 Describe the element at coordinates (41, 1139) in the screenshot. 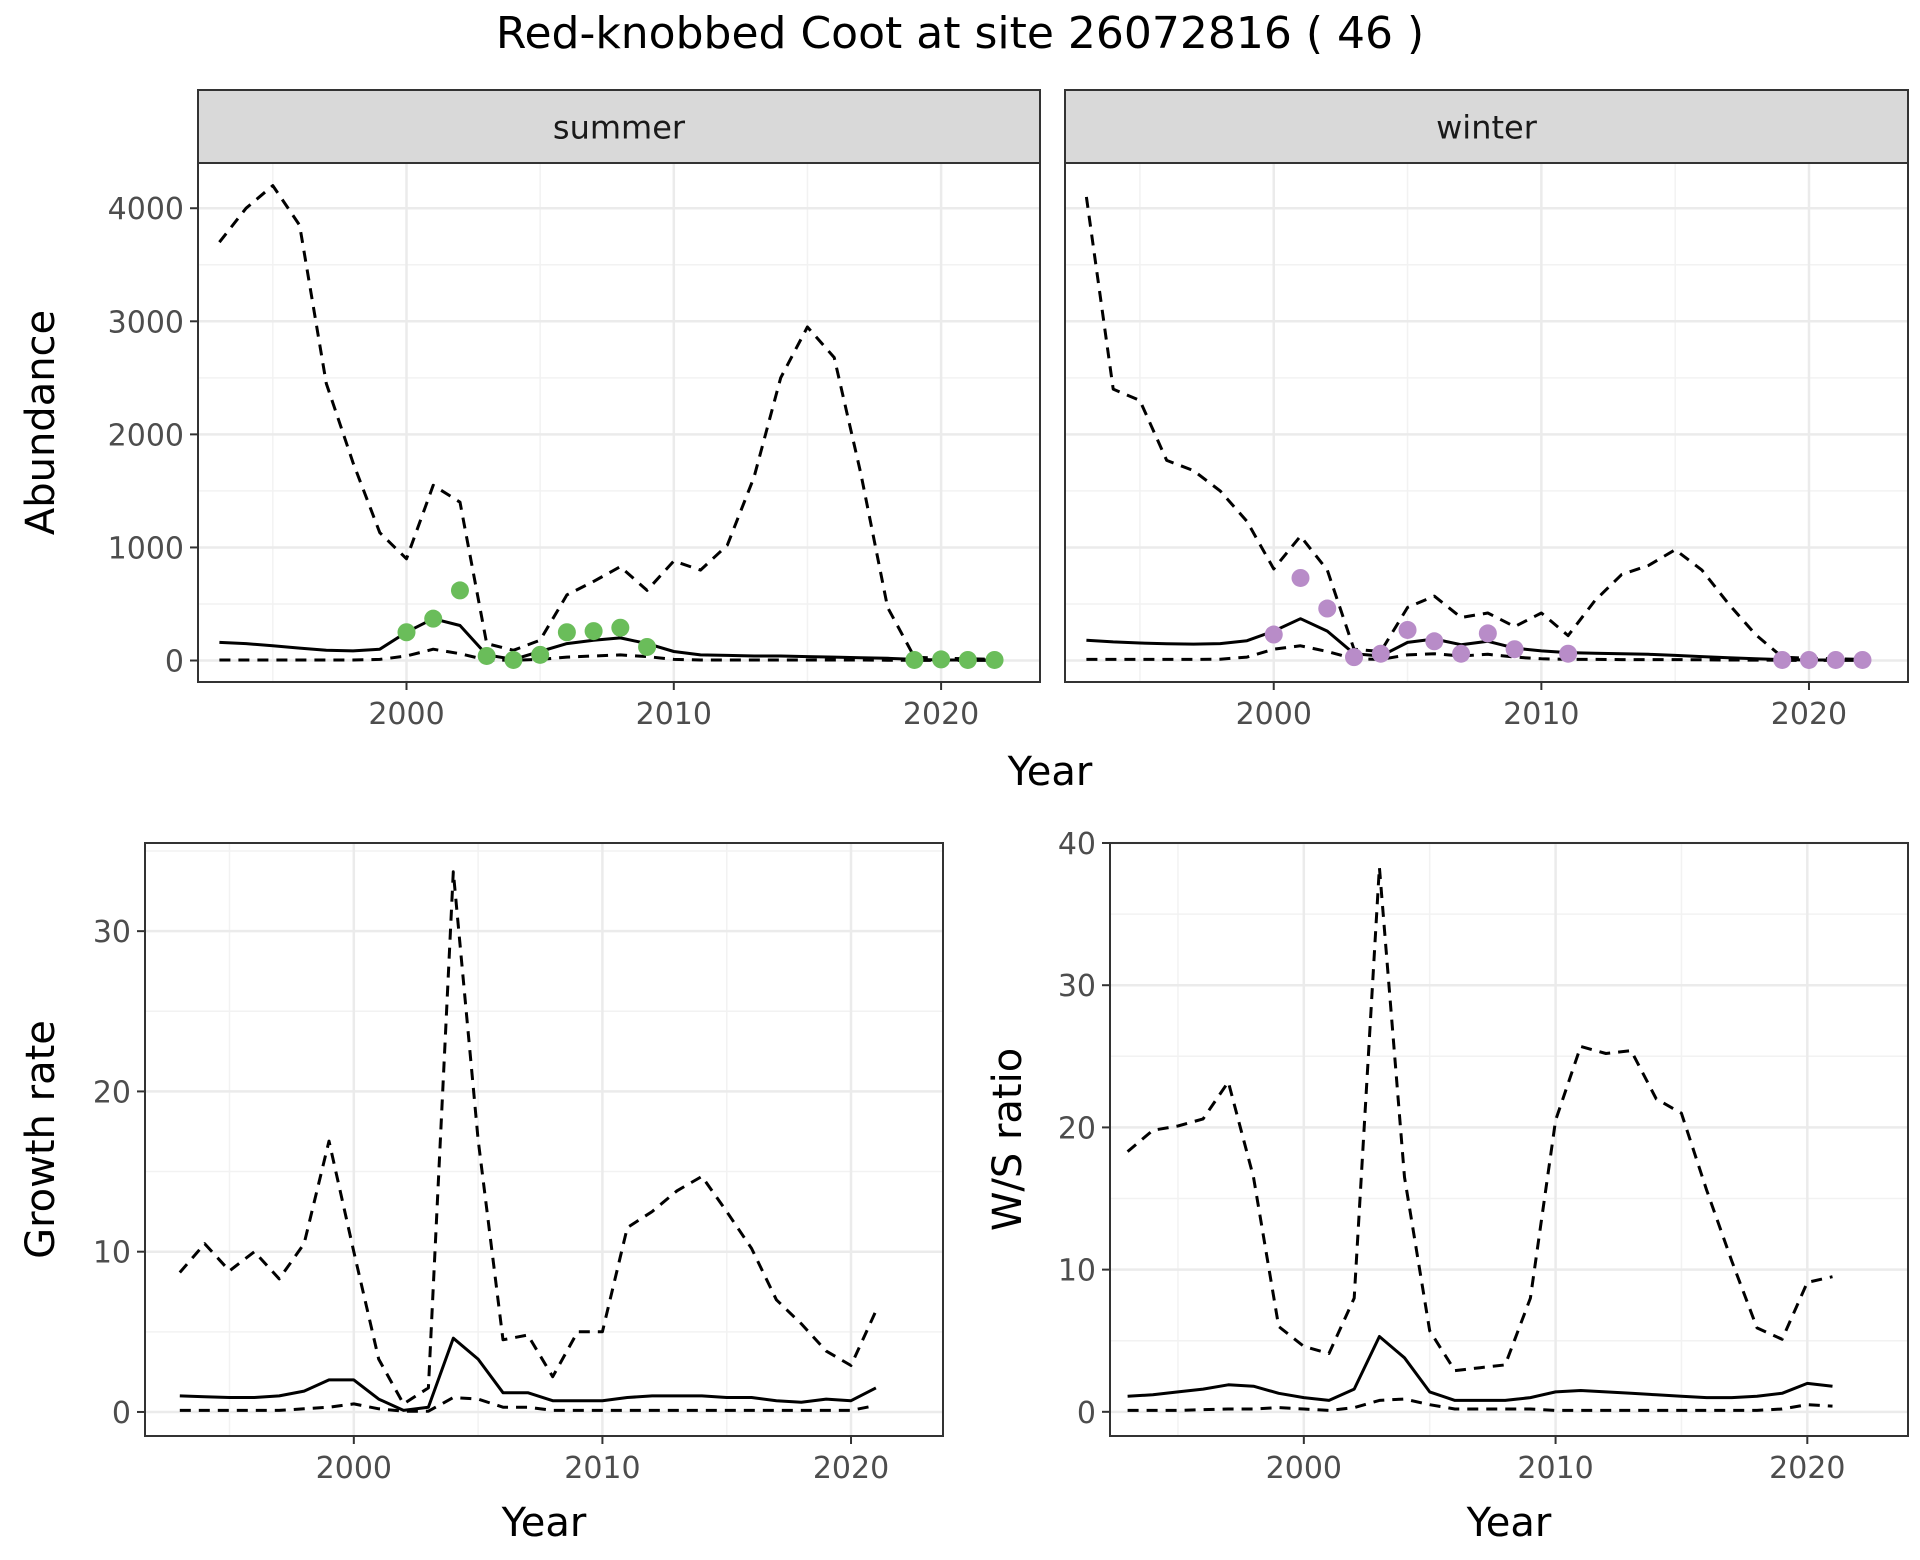

I see `y-axis-title: Growth rate` at that location.